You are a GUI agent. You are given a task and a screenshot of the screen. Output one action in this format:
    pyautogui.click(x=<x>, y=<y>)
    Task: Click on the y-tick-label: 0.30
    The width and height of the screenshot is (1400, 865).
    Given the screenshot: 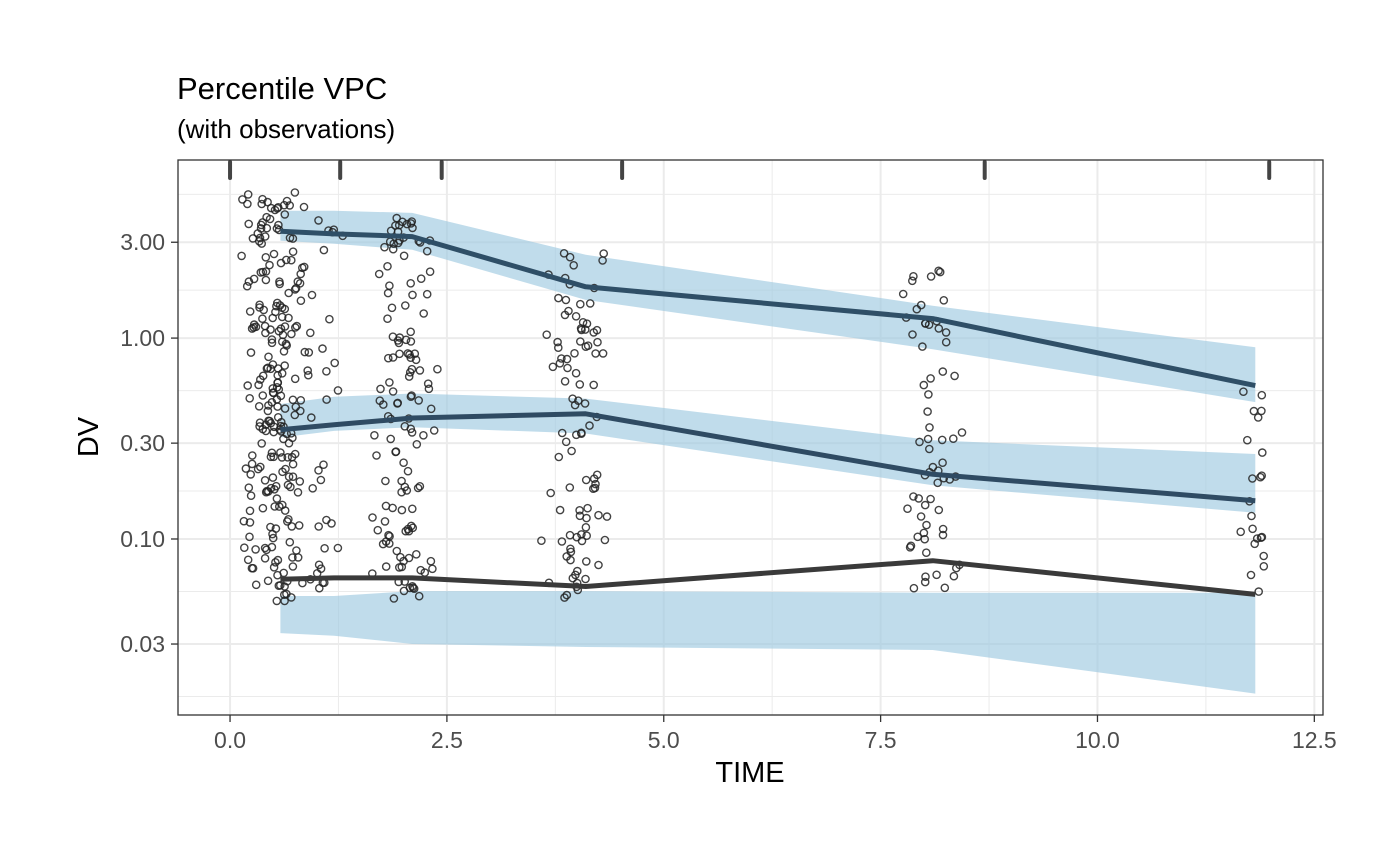 What is the action you would take?
    pyautogui.click(x=142, y=443)
    